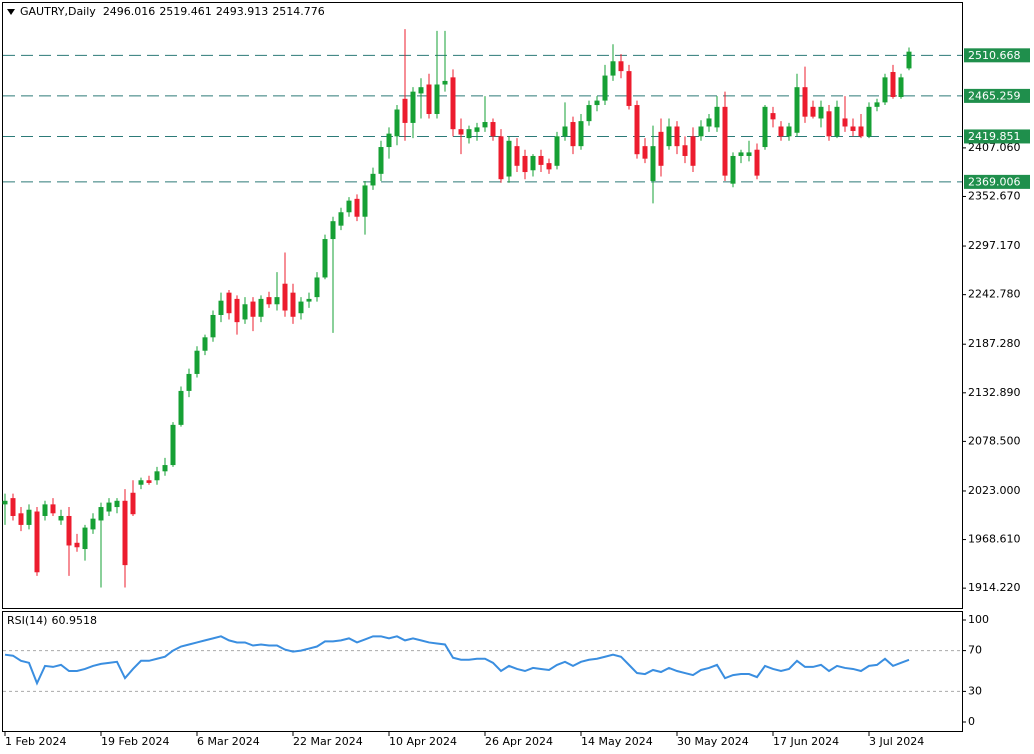  I want to click on y-tick-label: 2297.170, so click(994, 245).